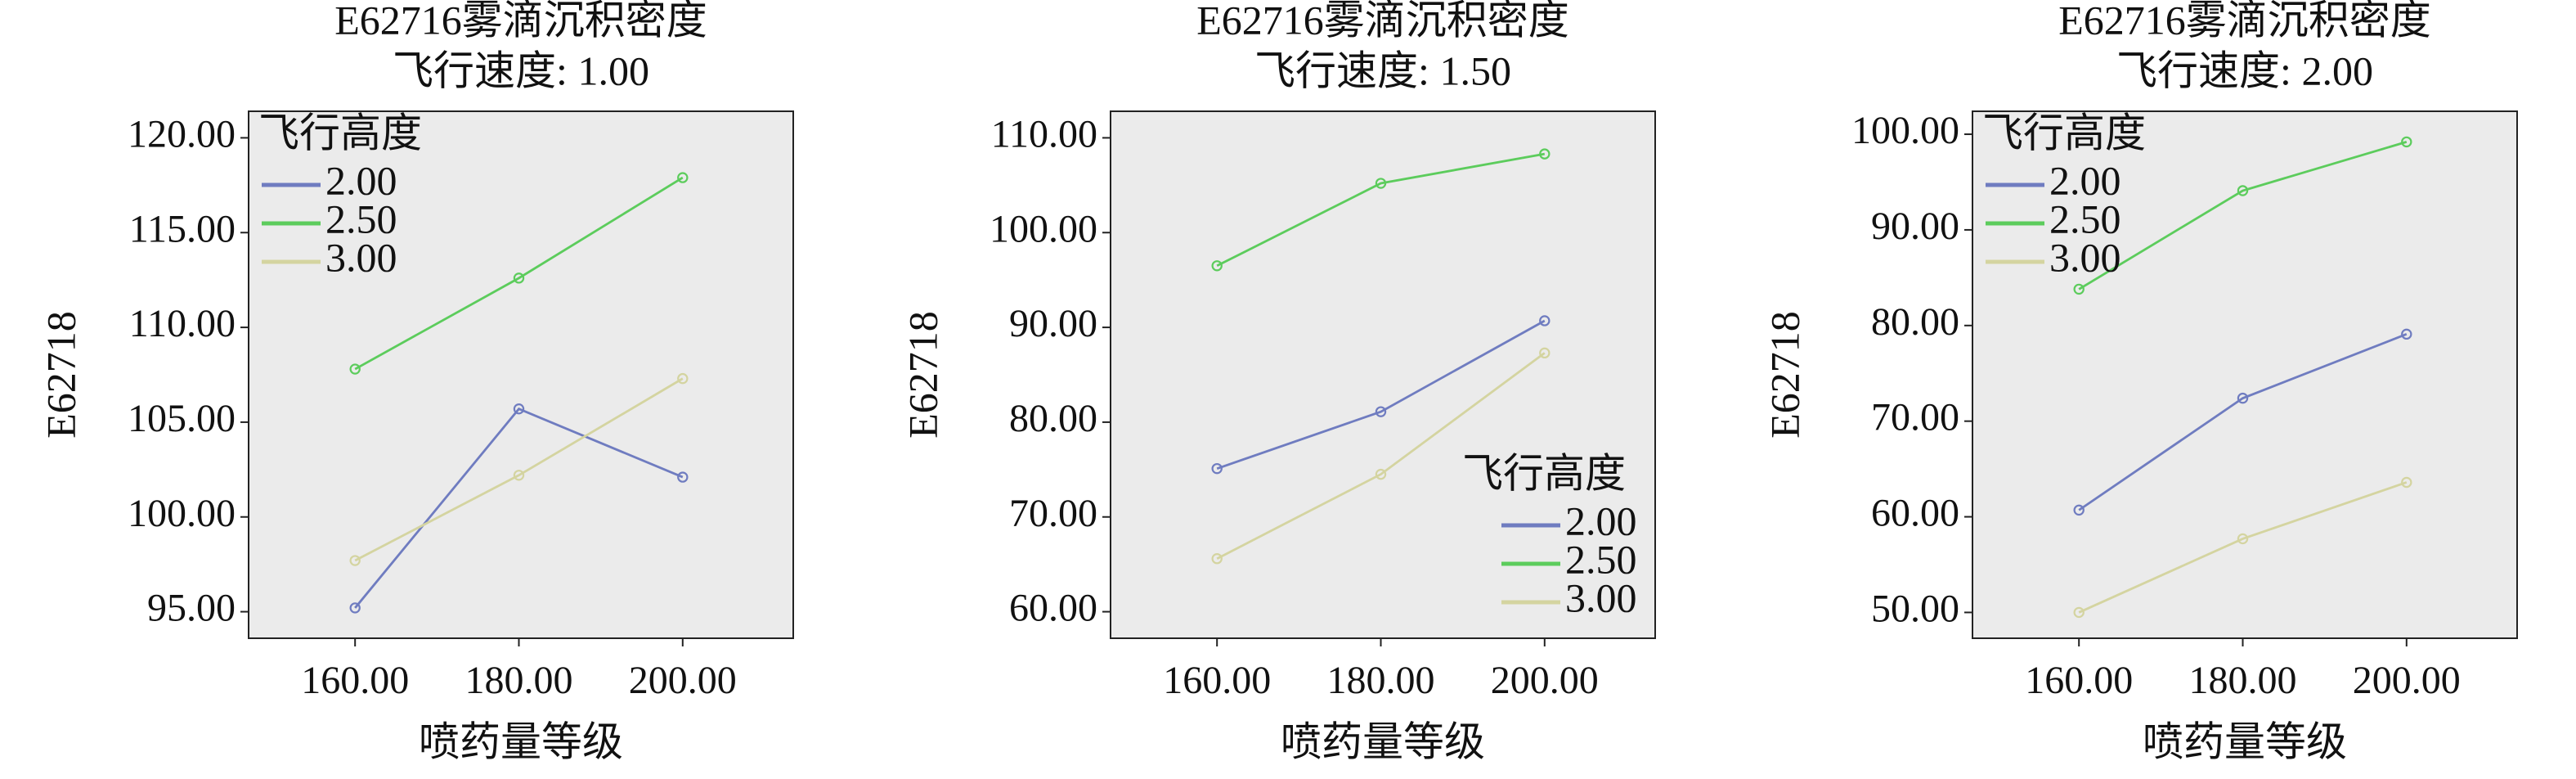 The width and height of the screenshot is (2576, 779). What do you see at coordinates (1382, 70) in the screenshot?
I see `chart-subtitle: 飞行速度: 1.50` at bounding box center [1382, 70].